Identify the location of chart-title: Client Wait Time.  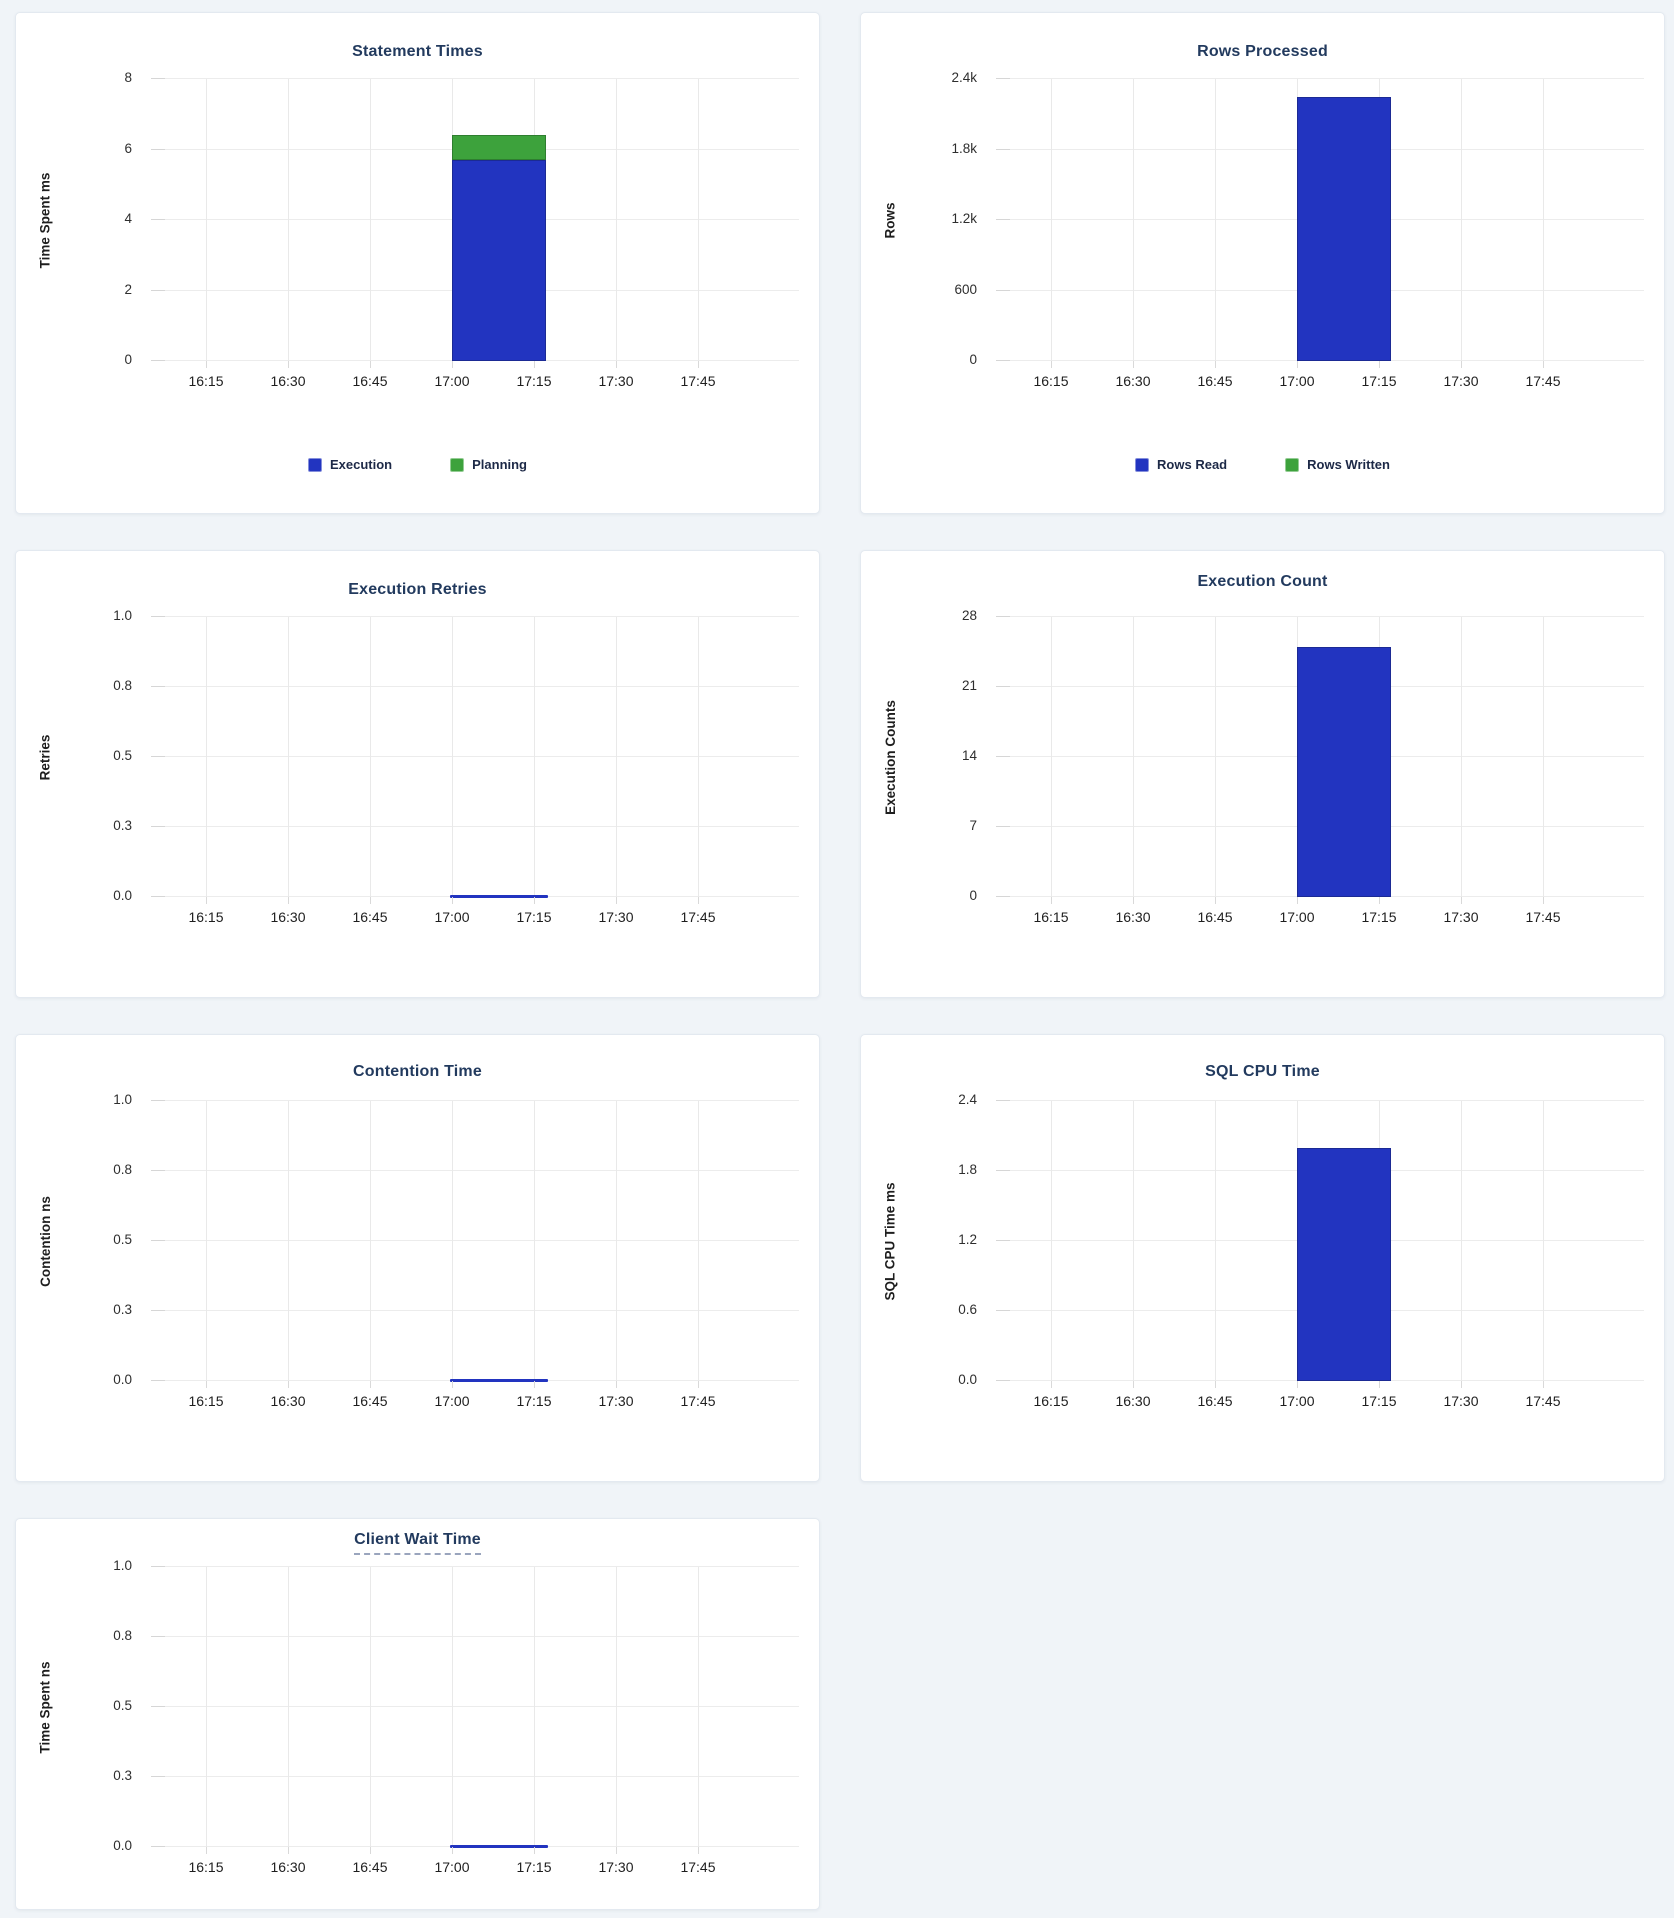
(417, 1543).